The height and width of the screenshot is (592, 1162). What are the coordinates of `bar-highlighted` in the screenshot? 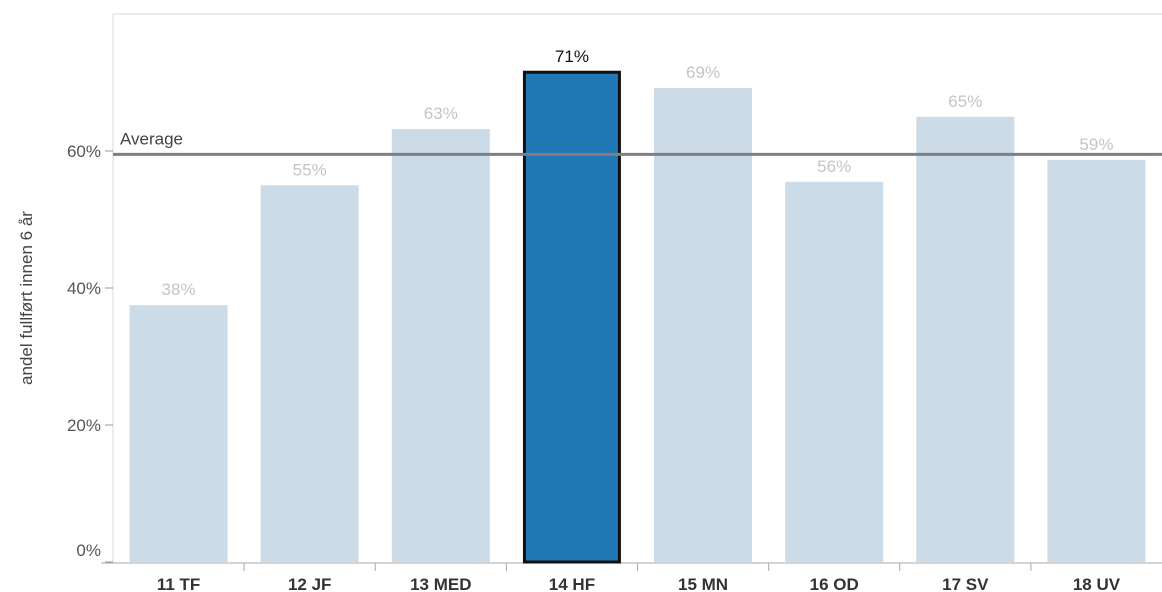 It's located at (571, 317).